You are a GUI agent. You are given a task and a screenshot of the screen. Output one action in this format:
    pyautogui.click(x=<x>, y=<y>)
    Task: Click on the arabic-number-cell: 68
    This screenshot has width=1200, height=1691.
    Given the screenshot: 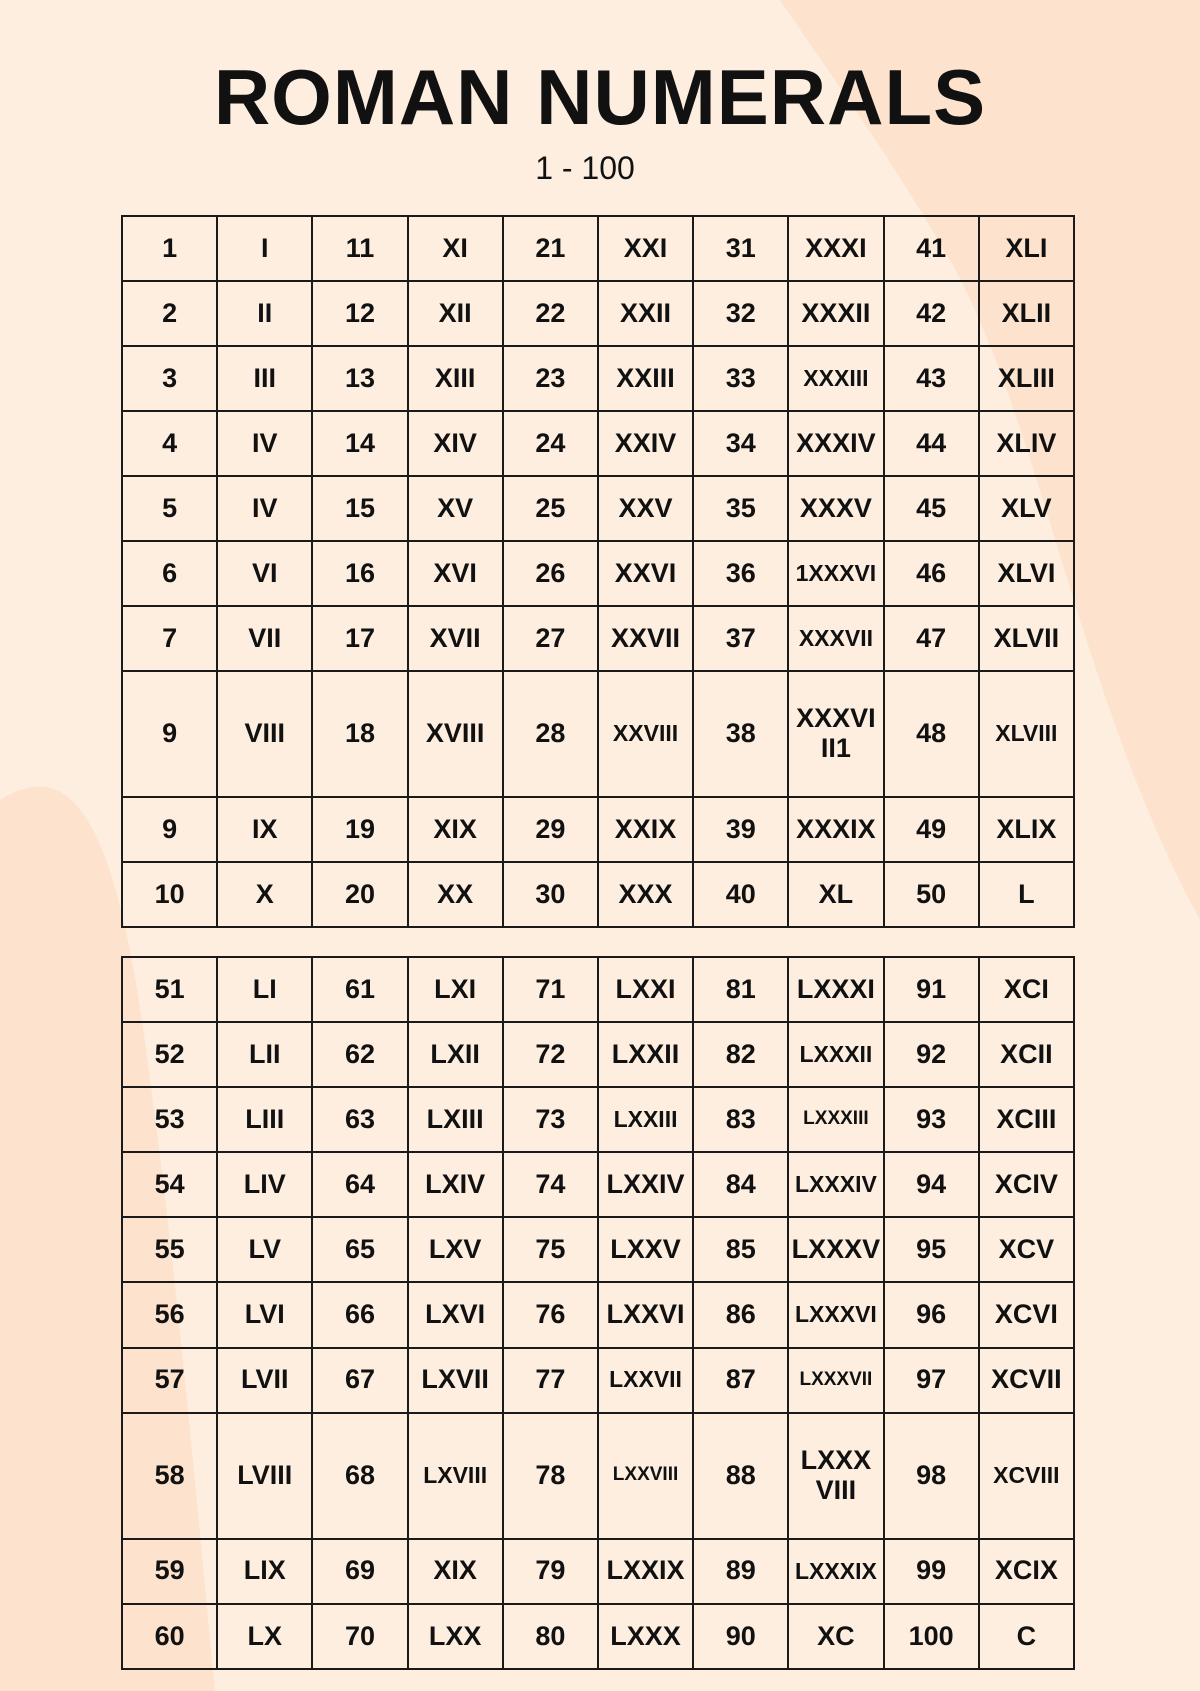 What is the action you would take?
    pyautogui.click(x=360, y=1475)
    